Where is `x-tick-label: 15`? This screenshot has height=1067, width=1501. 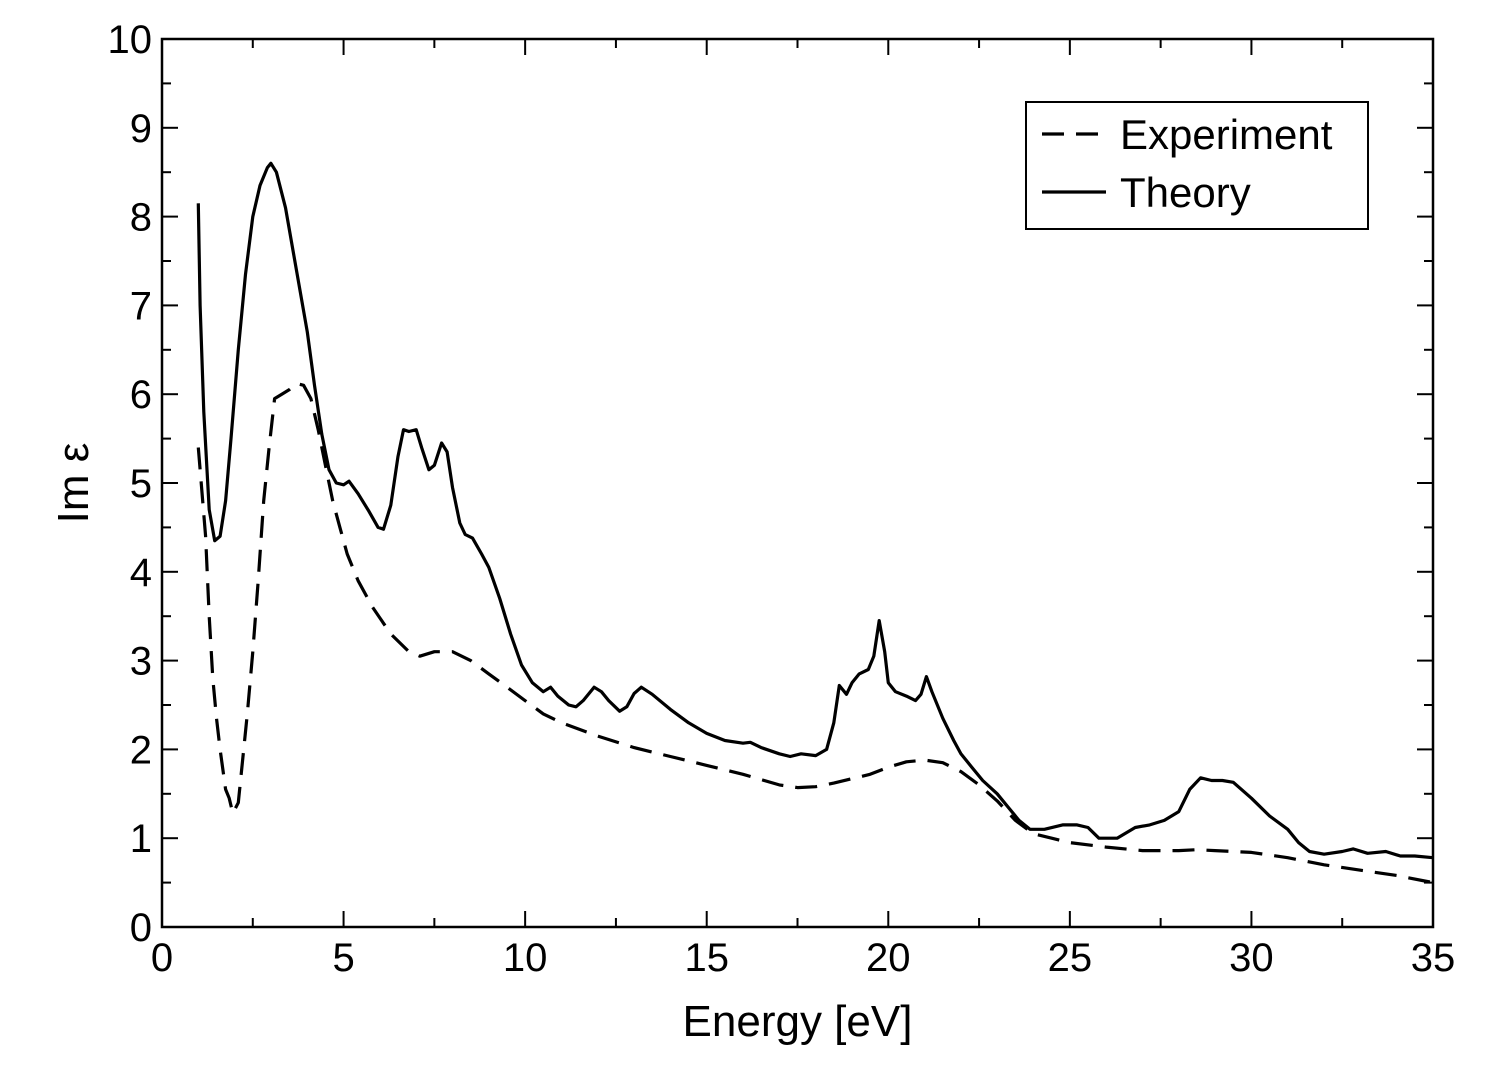
x-tick-label: 15 is located at coordinates (706, 958).